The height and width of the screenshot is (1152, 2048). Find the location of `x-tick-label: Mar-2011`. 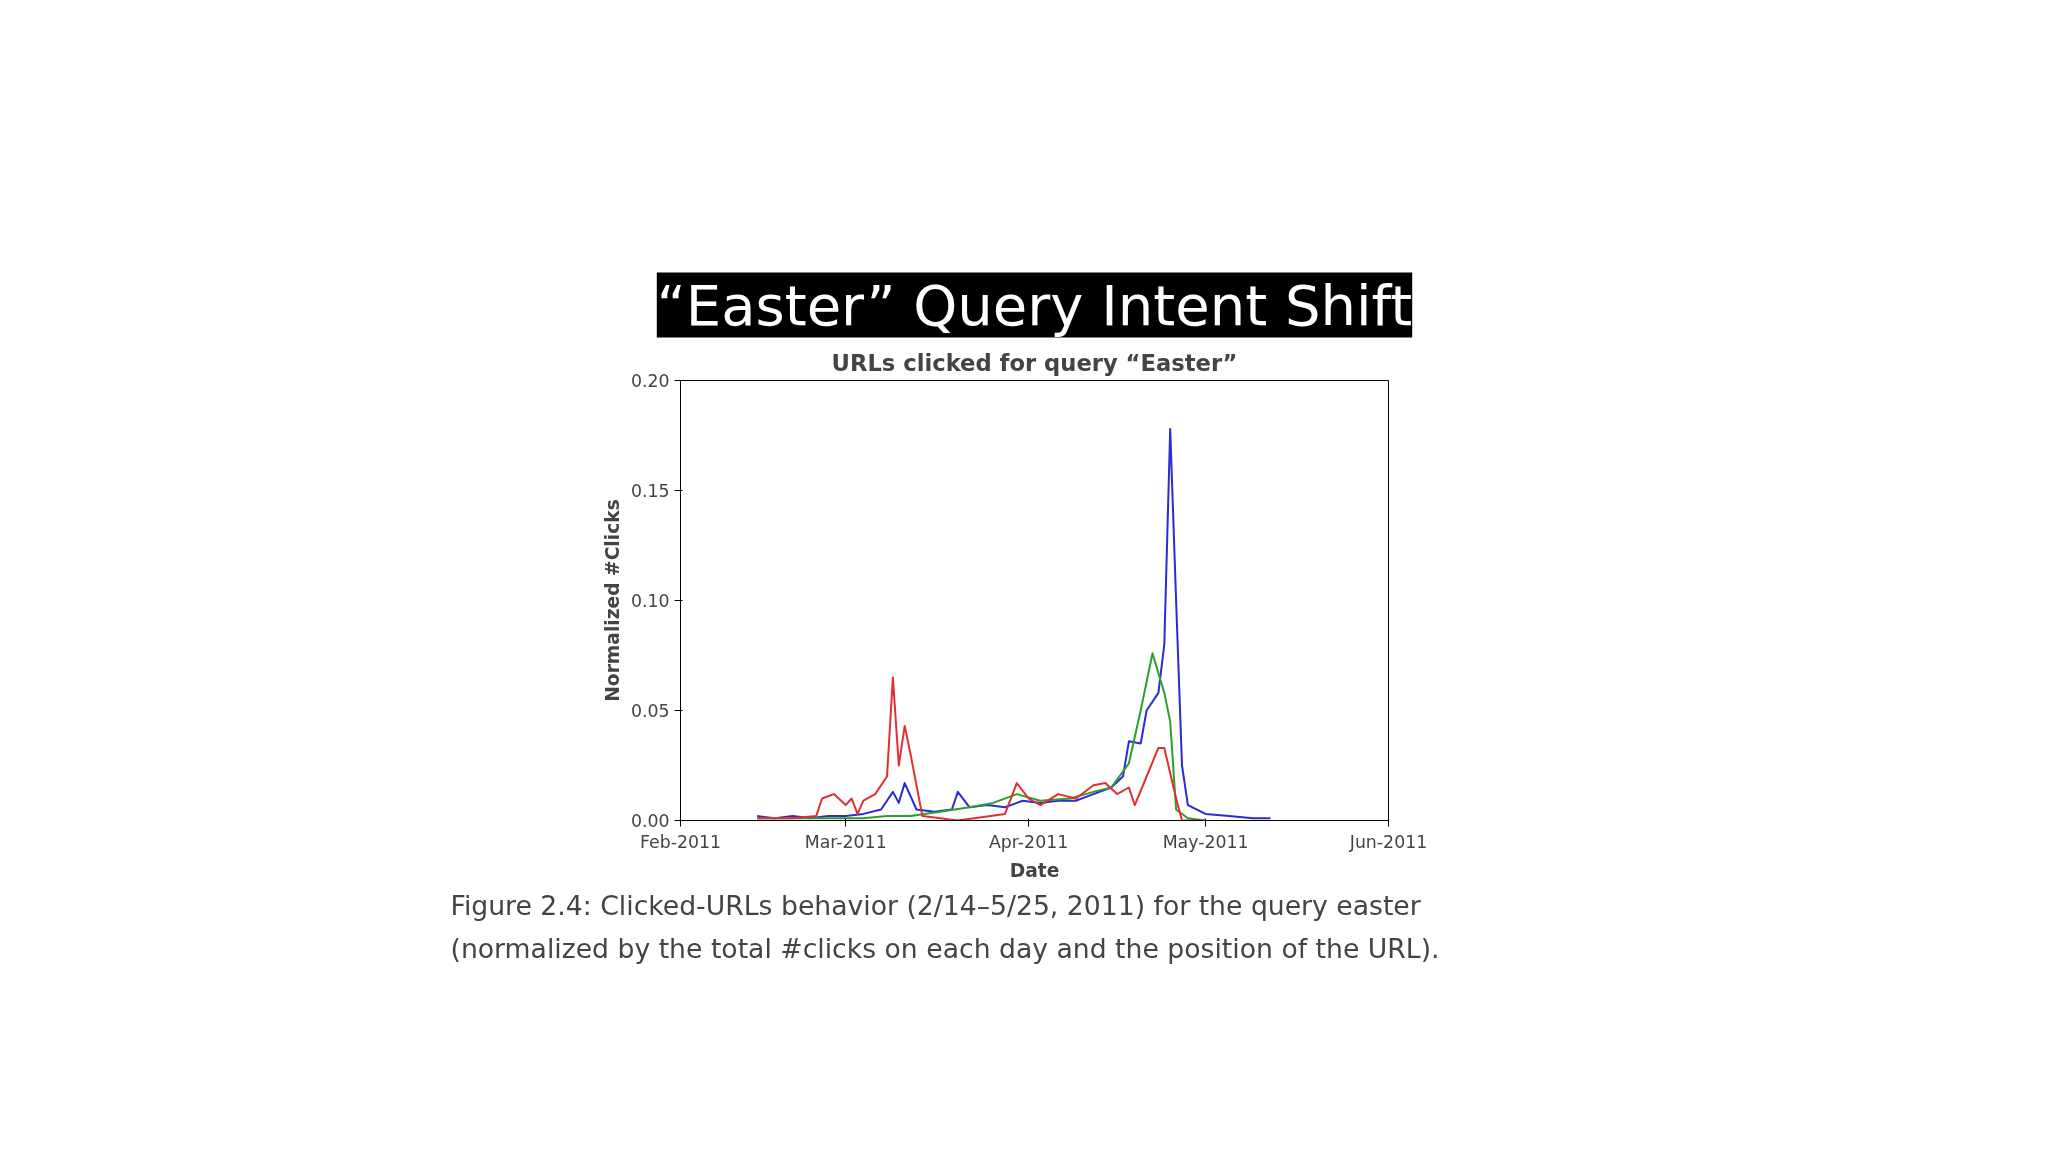

x-tick-label: Mar-2011 is located at coordinates (845, 841).